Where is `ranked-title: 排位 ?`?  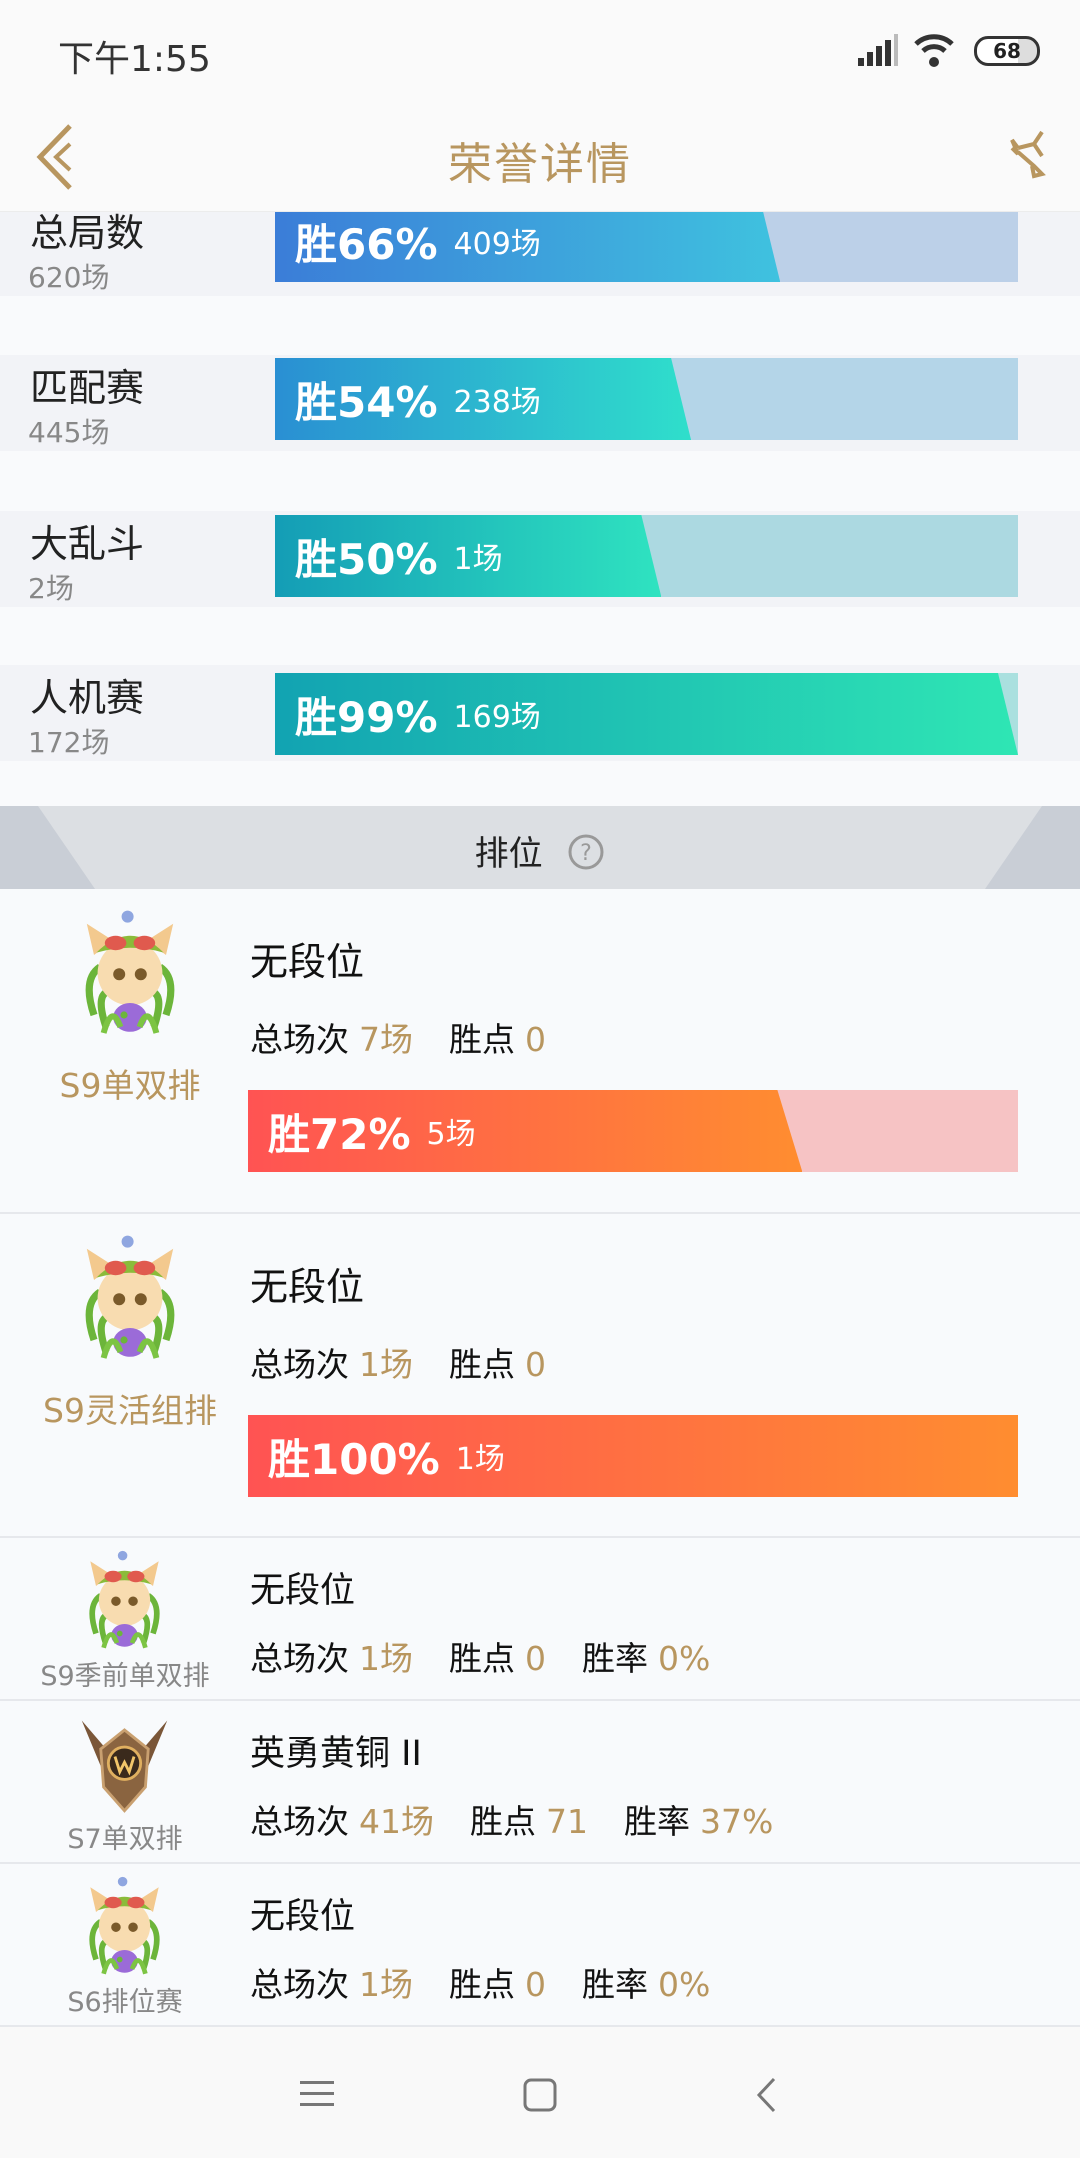 ranked-title: 排位 ? is located at coordinates (540, 850).